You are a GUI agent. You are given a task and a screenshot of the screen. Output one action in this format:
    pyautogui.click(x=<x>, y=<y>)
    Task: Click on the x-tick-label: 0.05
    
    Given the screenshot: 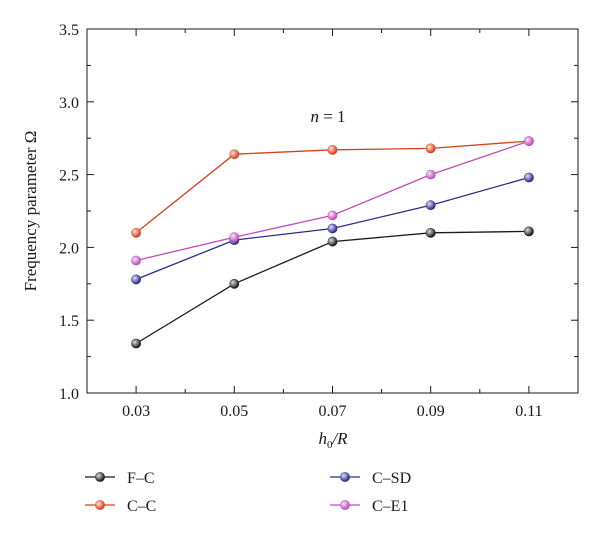 What is the action you would take?
    pyautogui.click(x=234, y=411)
    